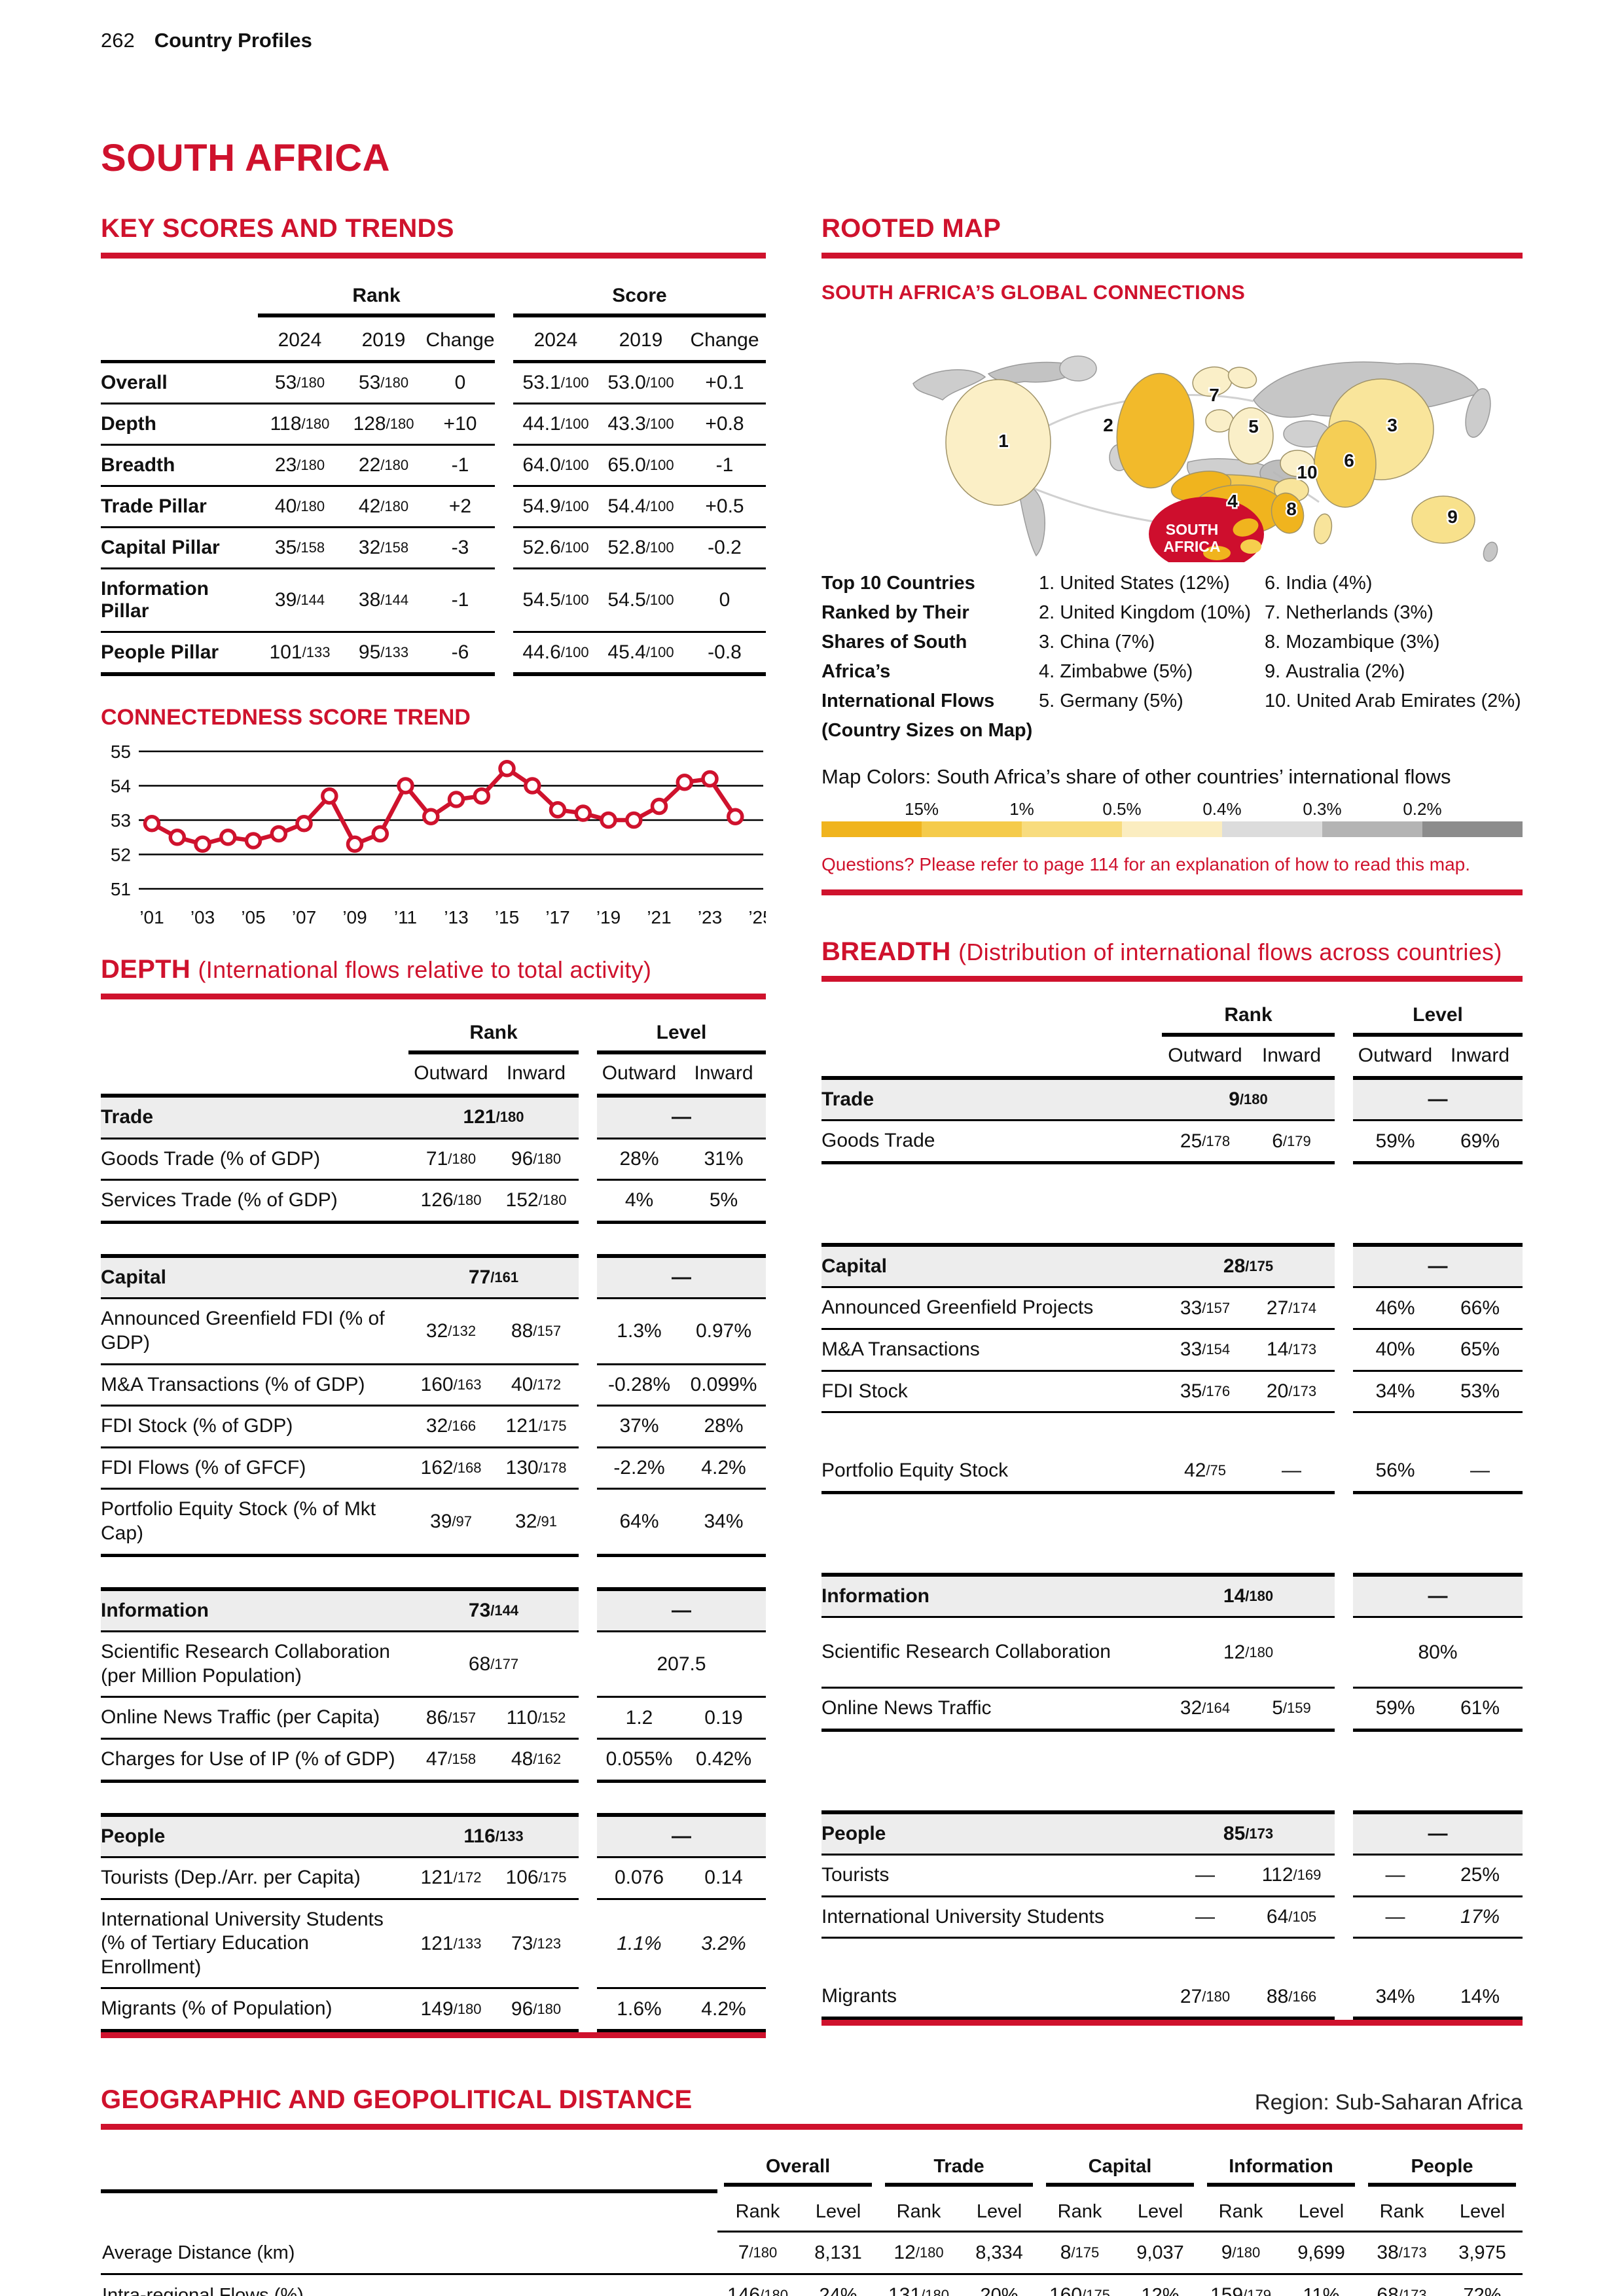 The image size is (1624, 2296). I want to click on map-badge-8: 8, so click(1291, 509).